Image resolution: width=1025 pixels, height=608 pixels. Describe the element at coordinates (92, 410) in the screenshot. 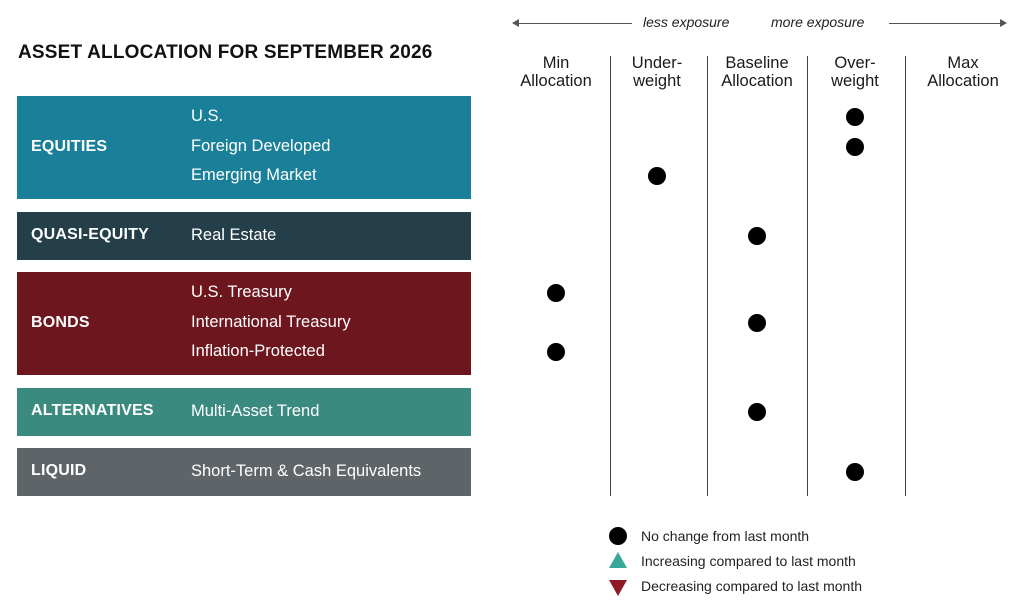

I see `asset-group-label: ALTERNATIVES` at that location.